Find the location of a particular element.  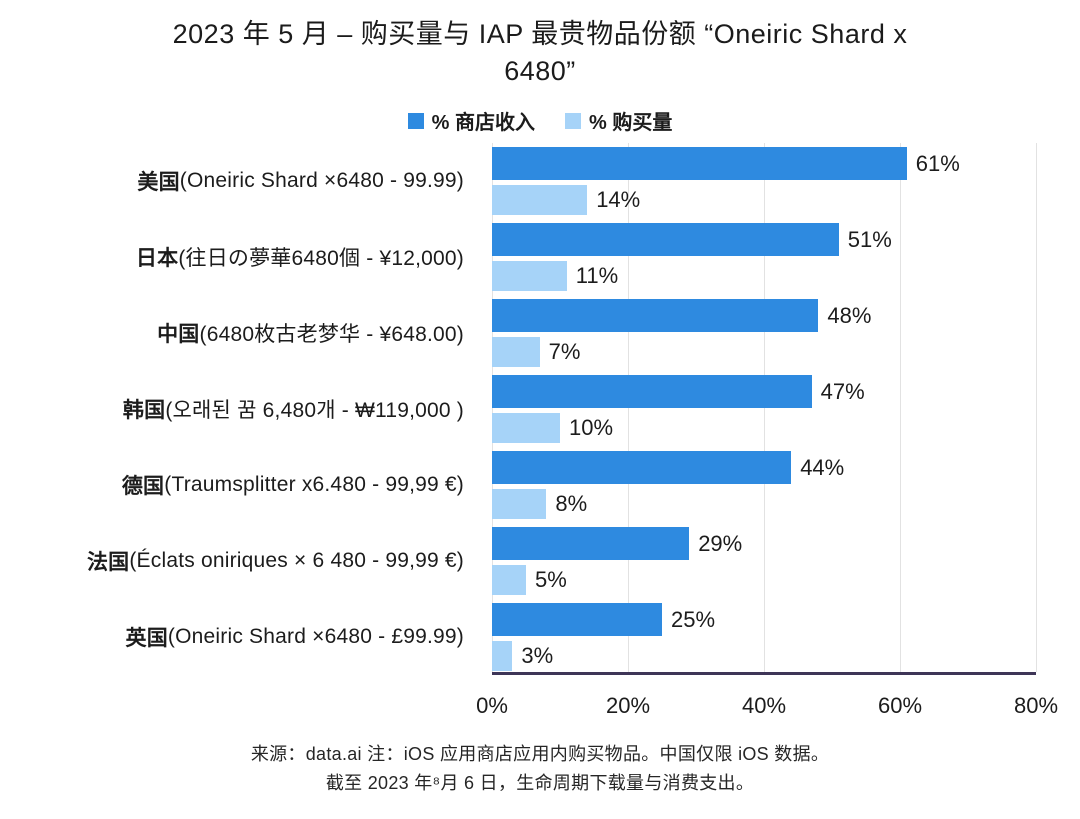

bar-value-label: 25% is located at coordinates (693, 619).